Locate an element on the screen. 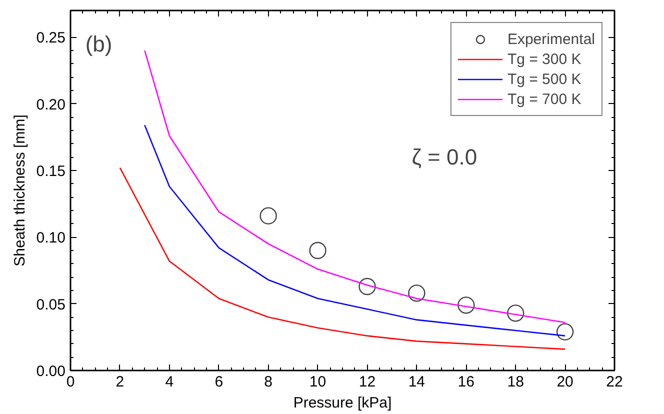  legend-label: Tg = 300 K is located at coordinates (544, 59).